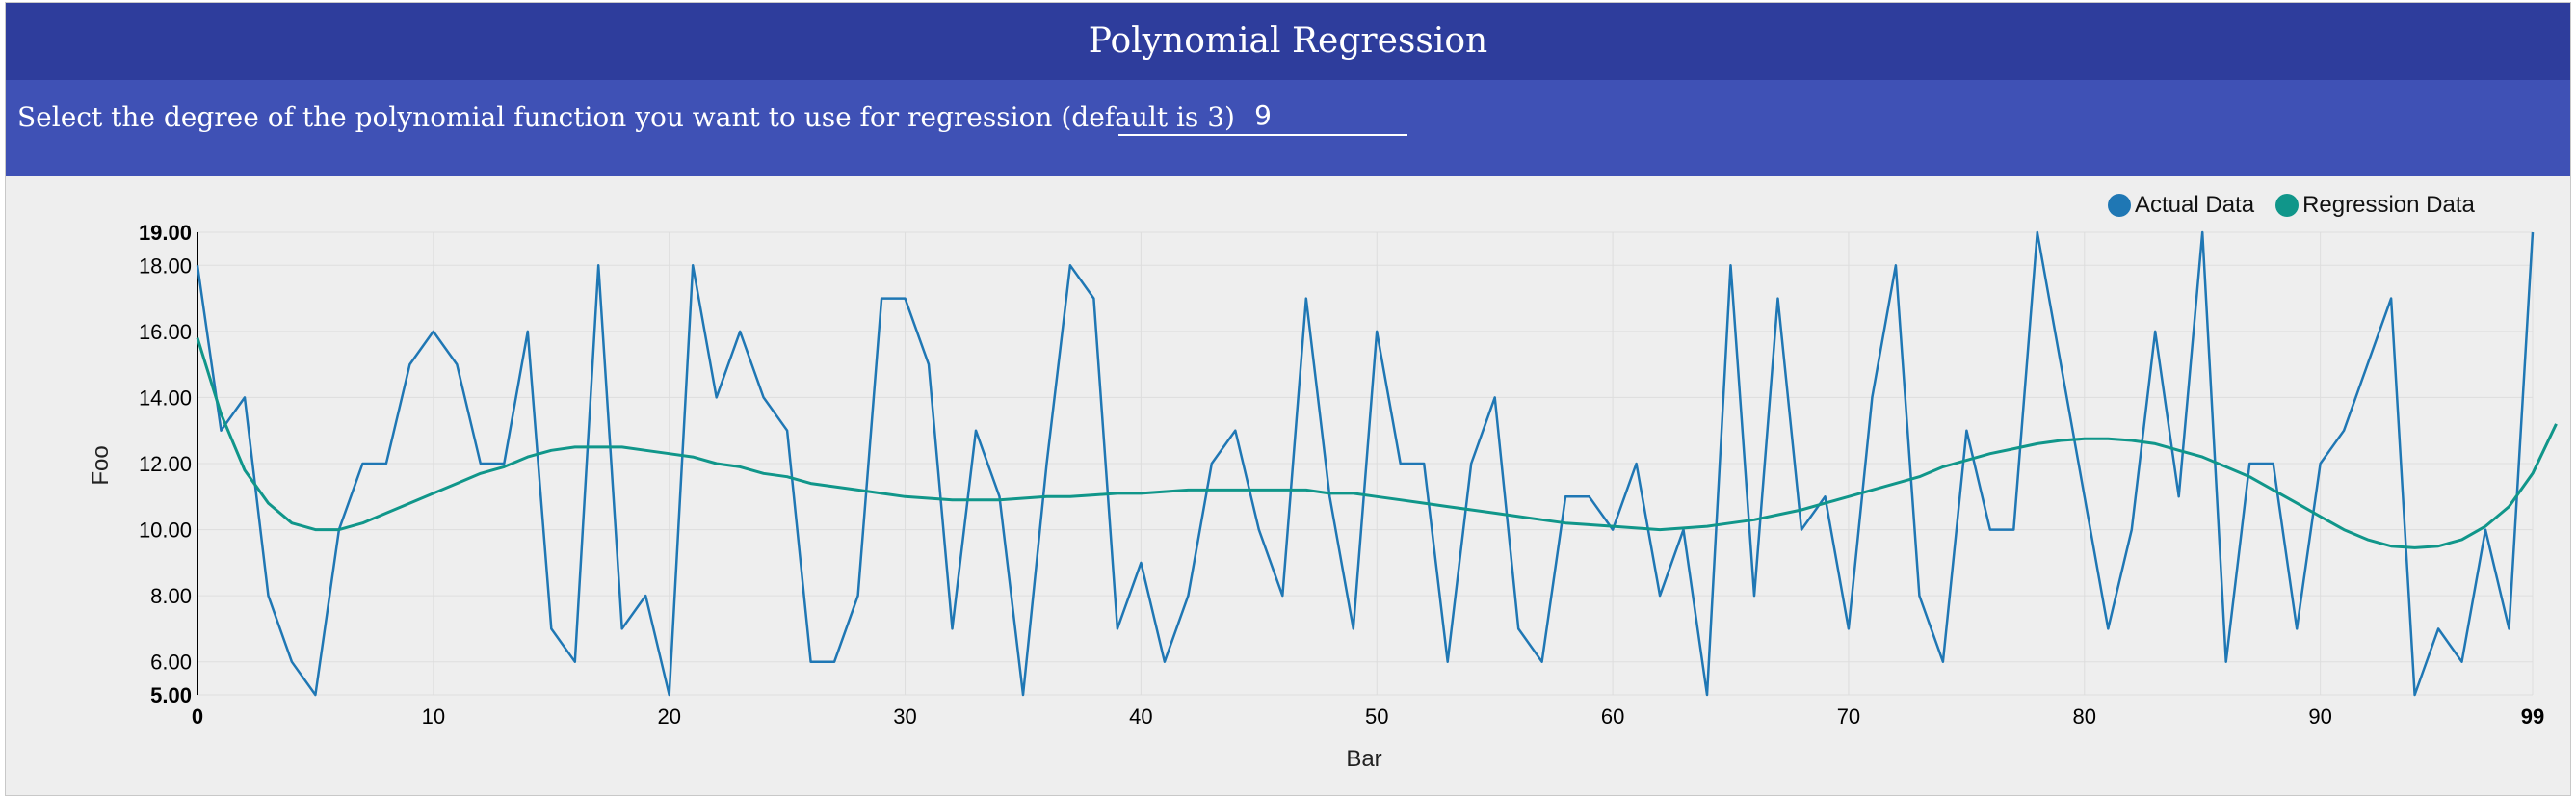  Describe the element at coordinates (101, 465) in the screenshot. I see `y-axis-label: Foo` at that location.